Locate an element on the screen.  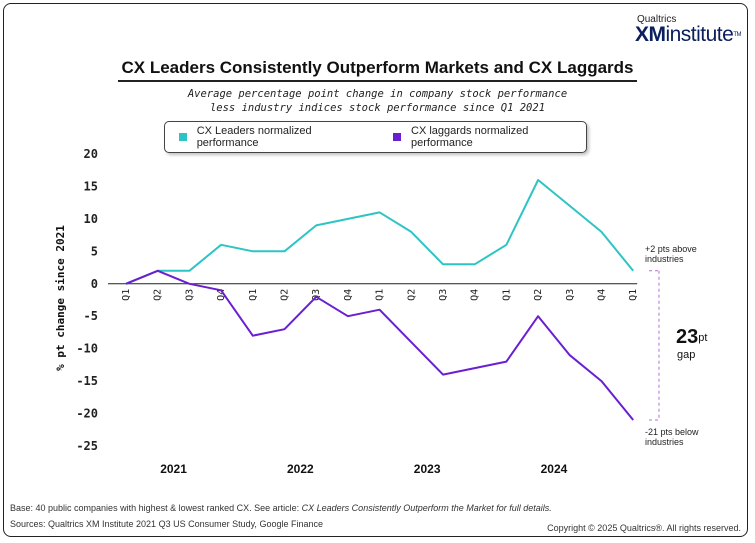
y-tick-label: 5 is located at coordinates (94, 251).